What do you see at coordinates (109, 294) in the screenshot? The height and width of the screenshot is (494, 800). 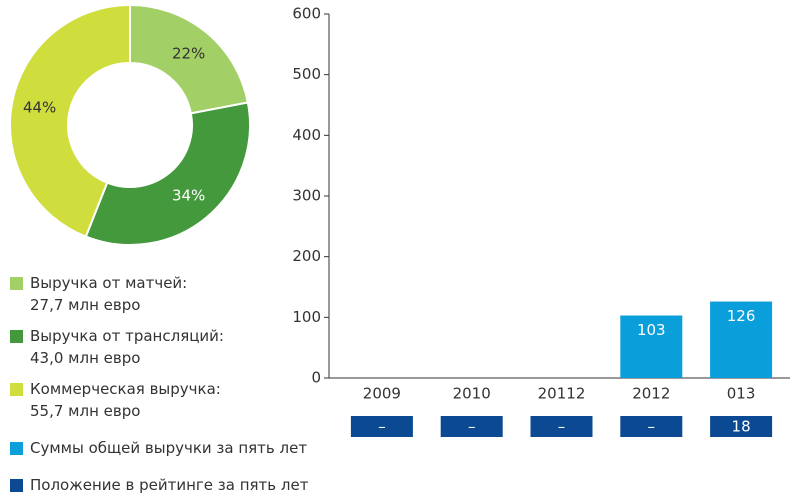 I see `legend-label: Выручка от матчей: 27,7 млн евро` at bounding box center [109, 294].